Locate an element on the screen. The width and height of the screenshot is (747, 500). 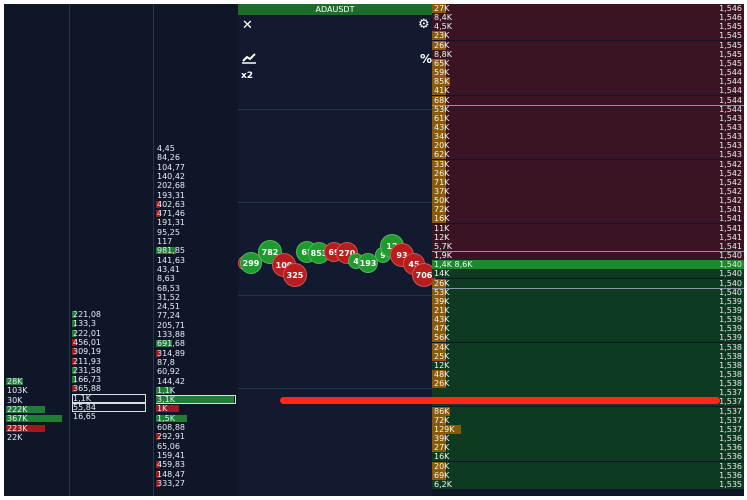
cluster-value: 314,89 is located at coordinates (171, 353).